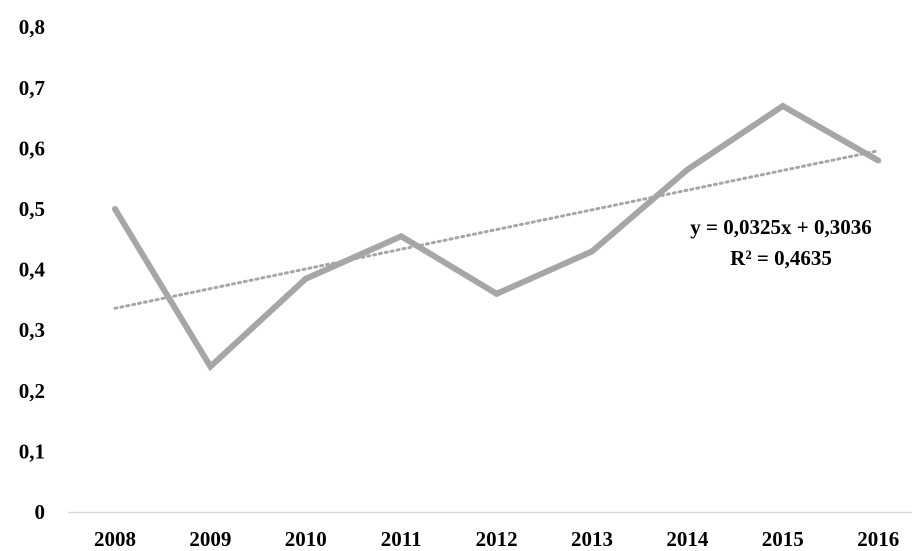 This screenshot has height=551, width=920. I want to click on y-tick-label: 0,2, so click(32, 391).